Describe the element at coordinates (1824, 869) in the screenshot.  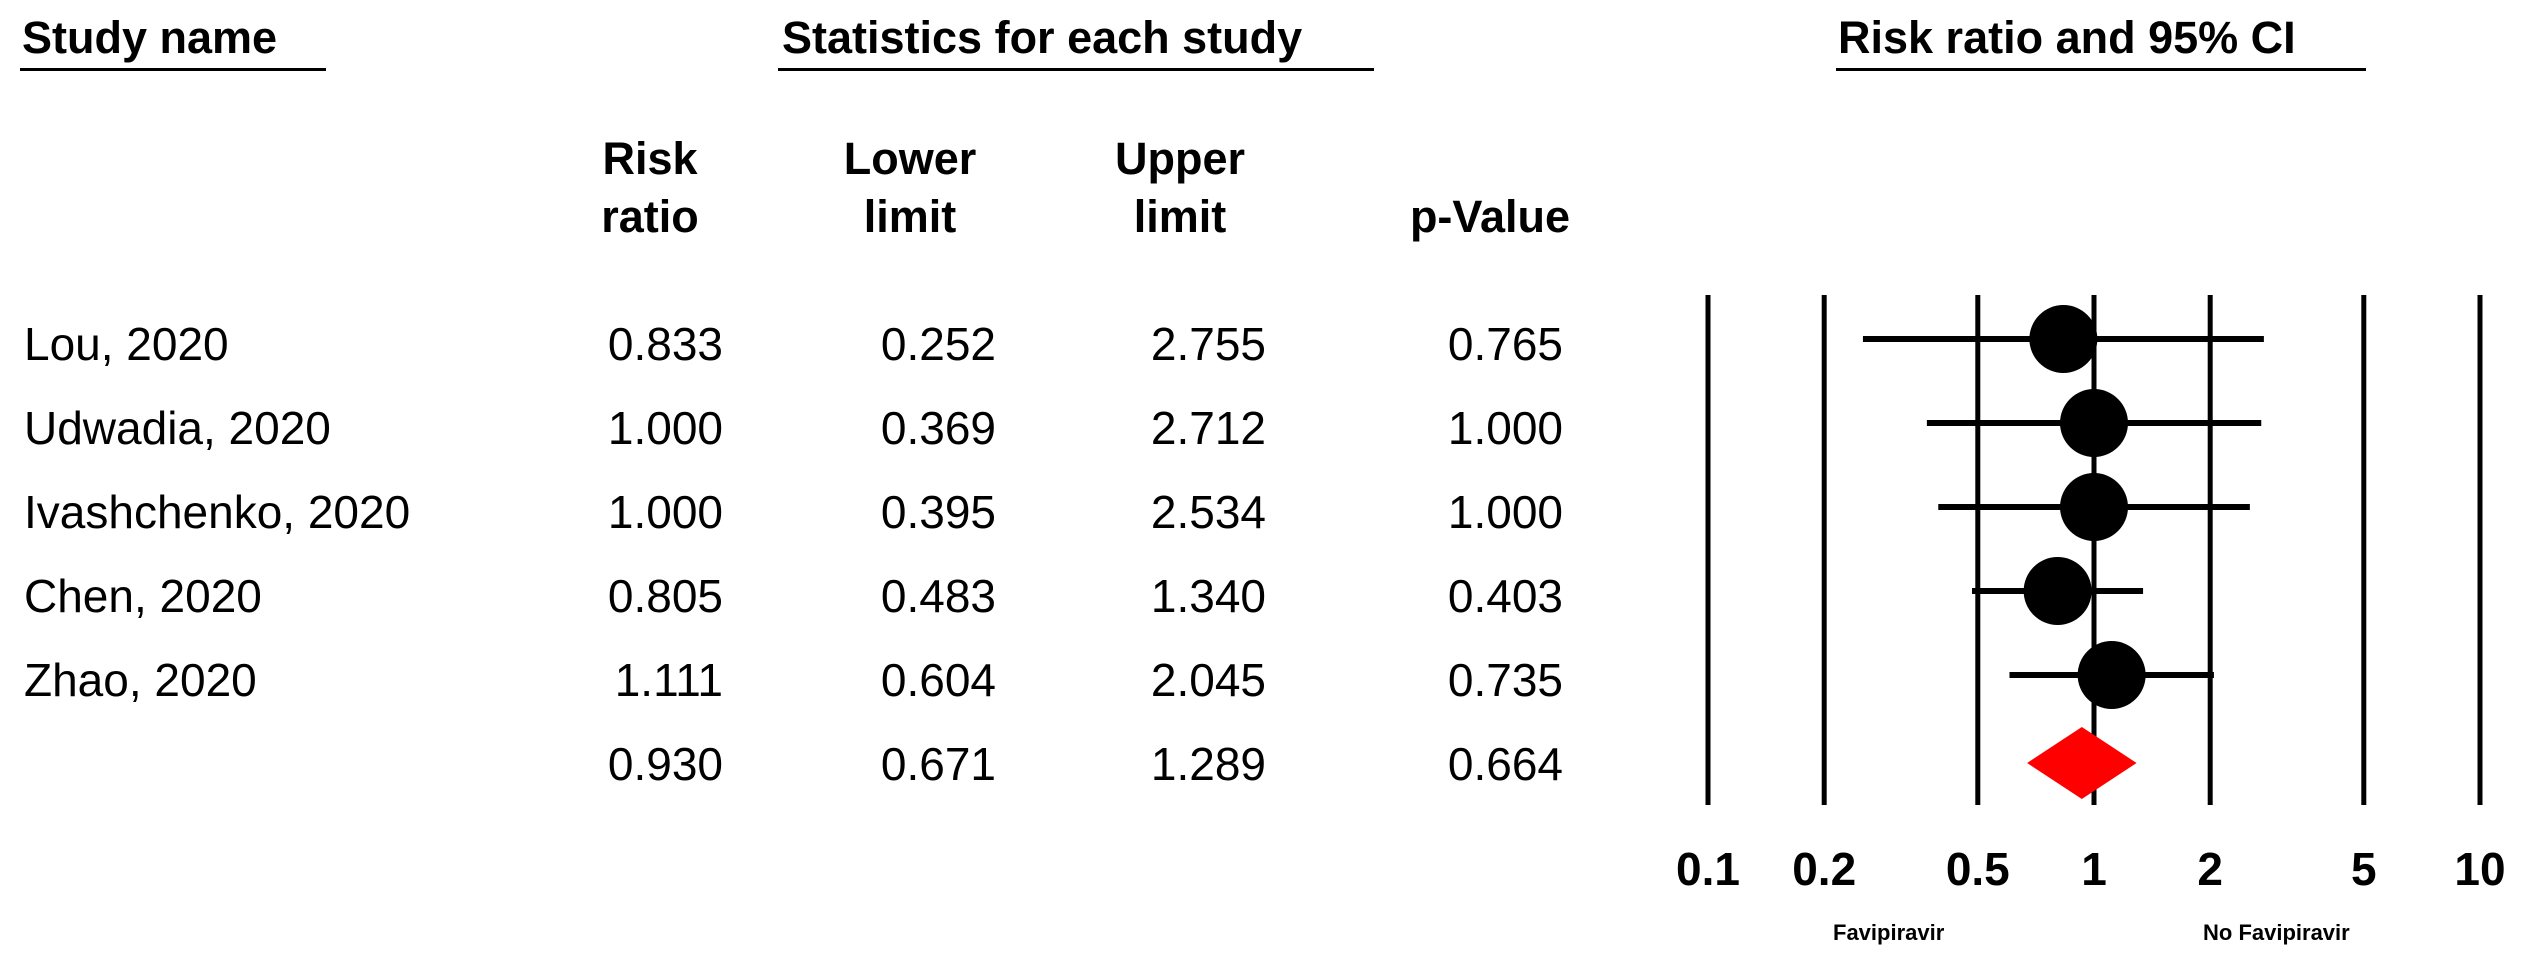
I see `tick-label: 0.2` at that location.